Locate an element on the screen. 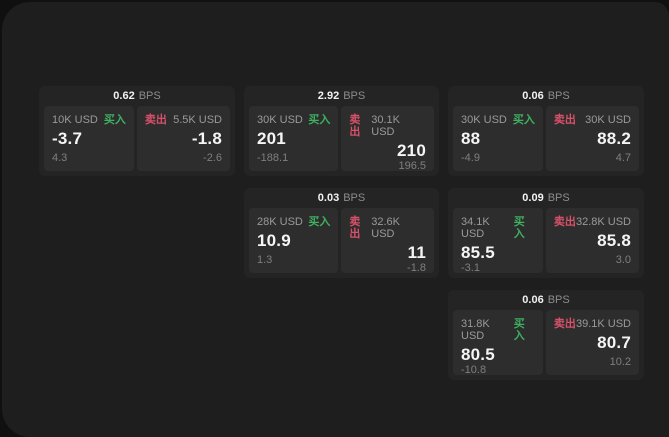  sell-tile: 卖出 32.8K USD 85.8 3.0 is located at coordinates (592, 240).